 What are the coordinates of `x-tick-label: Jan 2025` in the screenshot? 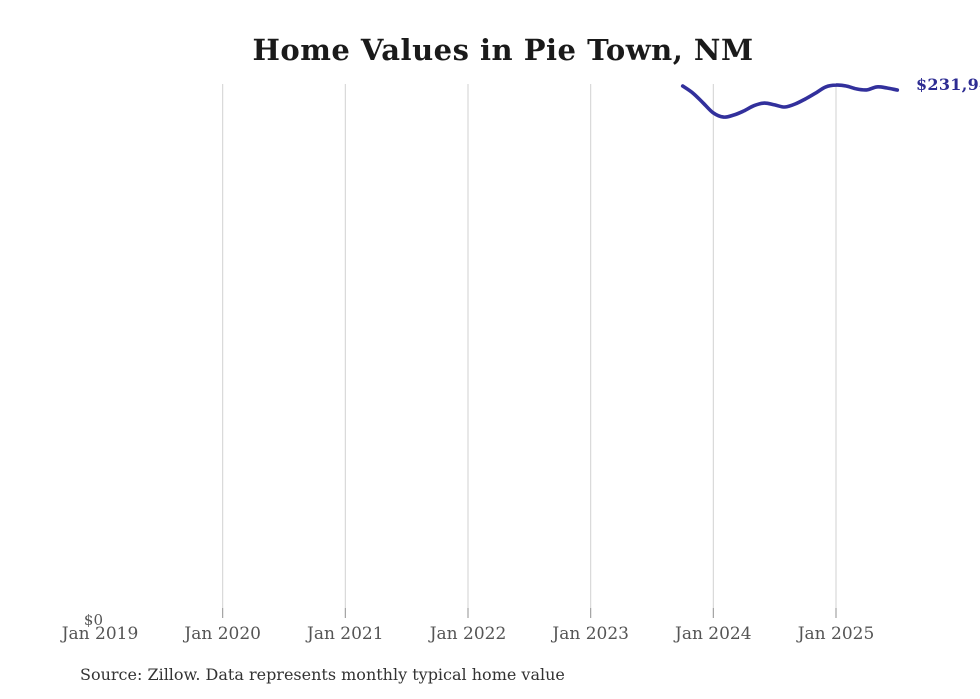 It's located at (835, 634).